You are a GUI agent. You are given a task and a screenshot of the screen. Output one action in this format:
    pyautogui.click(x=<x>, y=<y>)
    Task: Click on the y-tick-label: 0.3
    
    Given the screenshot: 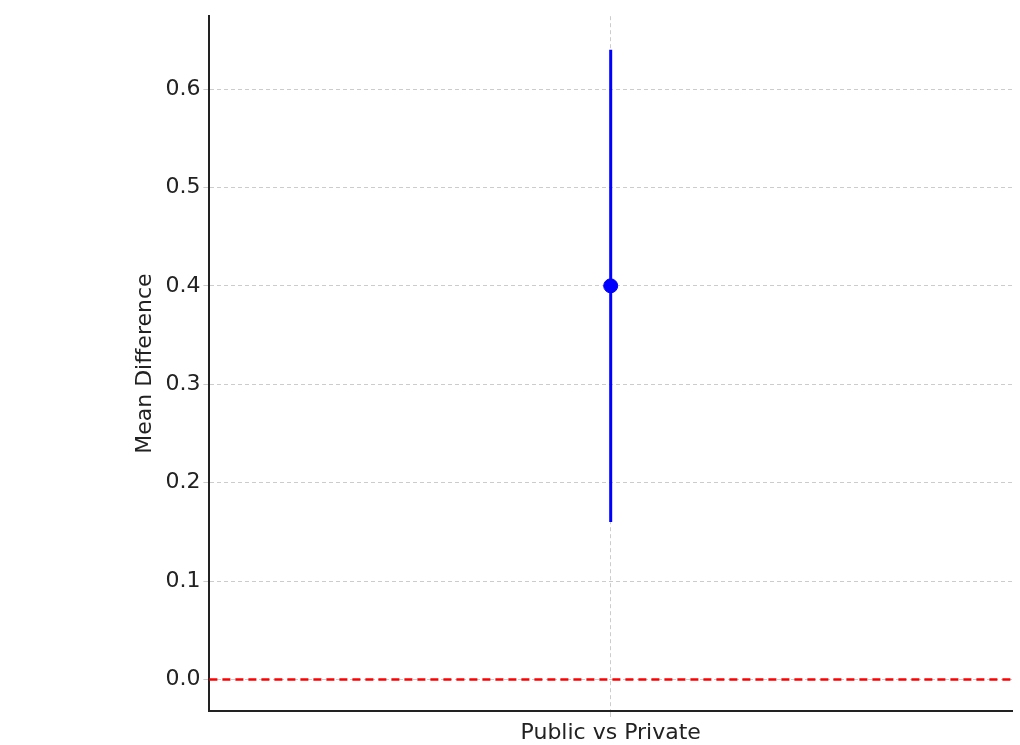 What is the action you would take?
    pyautogui.click(x=183, y=382)
    